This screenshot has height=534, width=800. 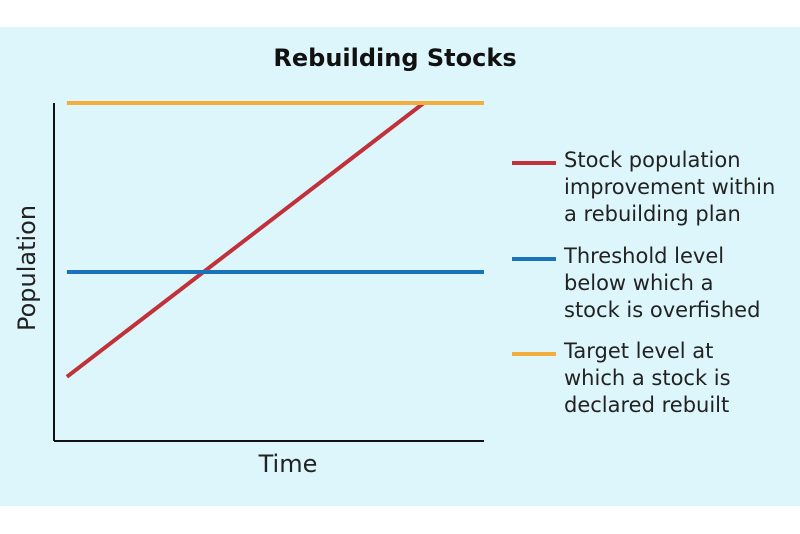 What do you see at coordinates (534, 163) in the screenshot?
I see `legend-swatch-red` at bounding box center [534, 163].